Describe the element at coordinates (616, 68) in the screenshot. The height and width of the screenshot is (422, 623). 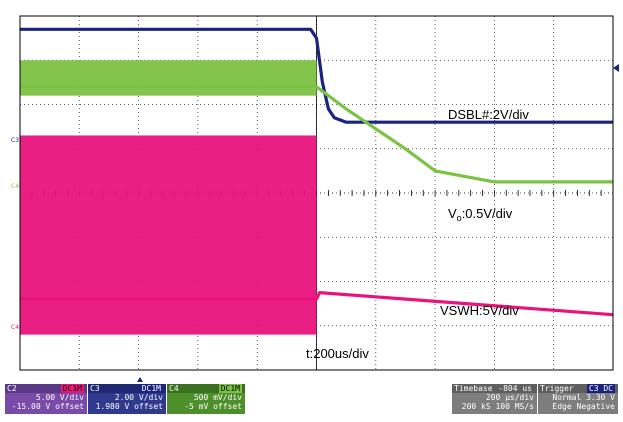
I see `trigger-level-marker-icon` at that location.